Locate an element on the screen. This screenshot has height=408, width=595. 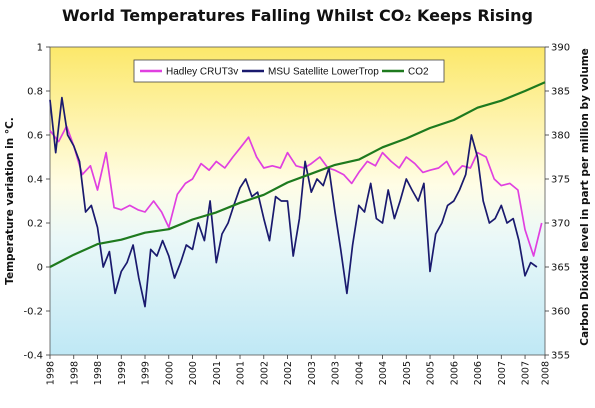
y-tick-label: 0.2 is located at coordinates (35, 224).